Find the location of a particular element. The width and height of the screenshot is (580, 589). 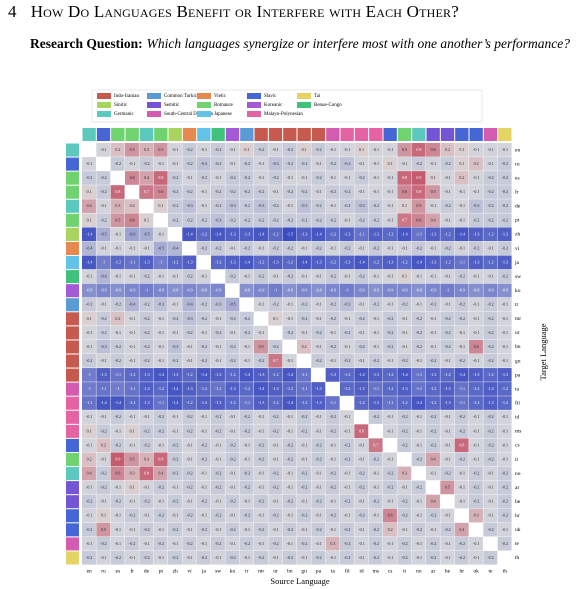

x-tick-label: te is located at coordinates (491, 571).